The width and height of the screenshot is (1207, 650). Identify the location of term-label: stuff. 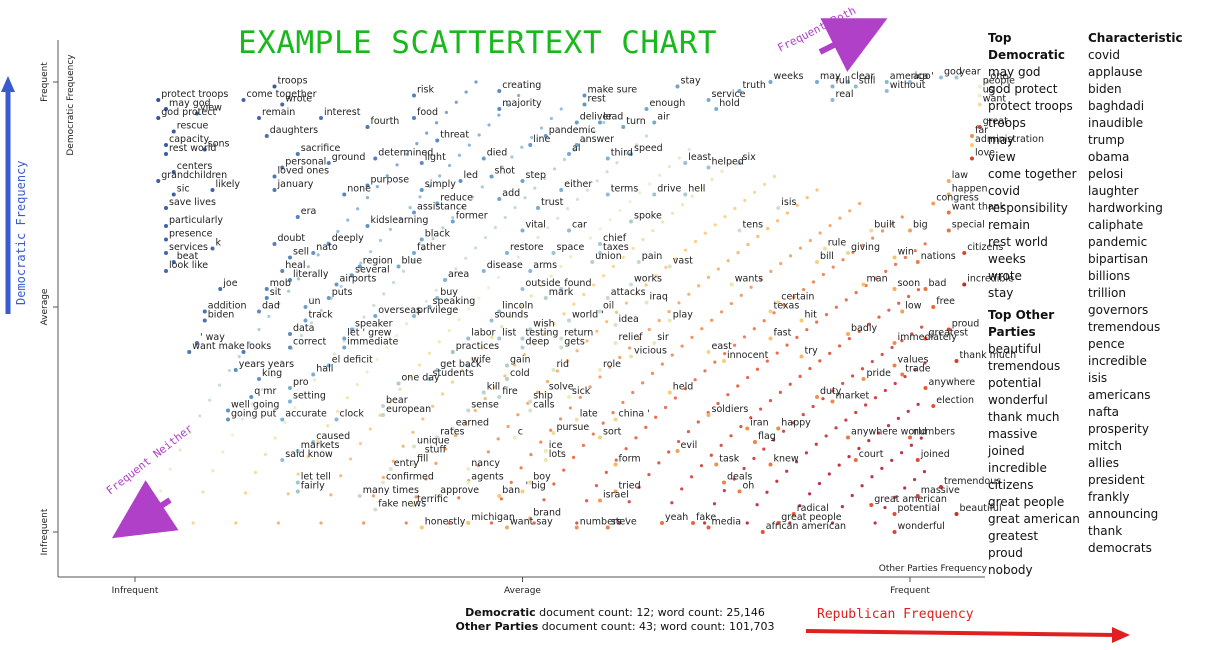
(436, 450).